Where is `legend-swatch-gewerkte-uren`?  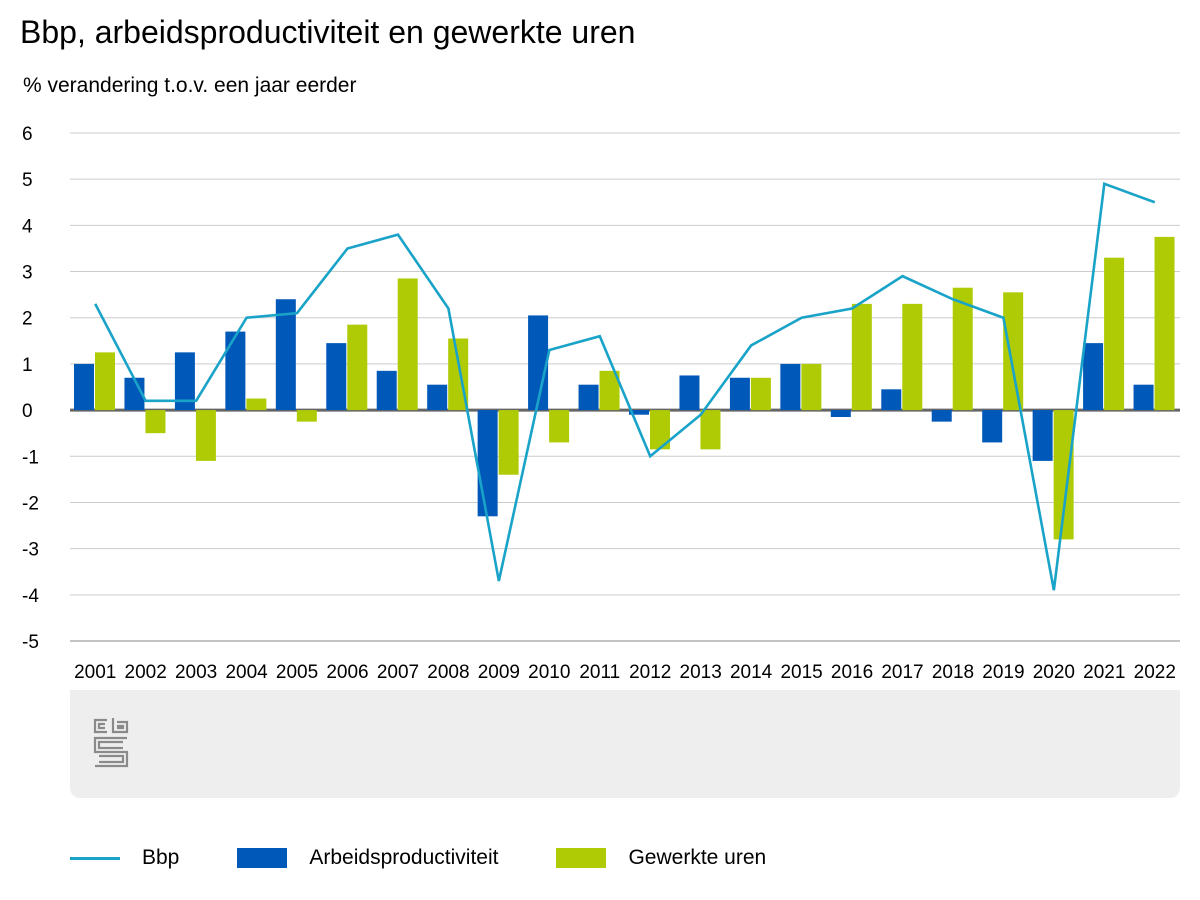 legend-swatch-gewerkte-uren is located at coordinates (581, 858).